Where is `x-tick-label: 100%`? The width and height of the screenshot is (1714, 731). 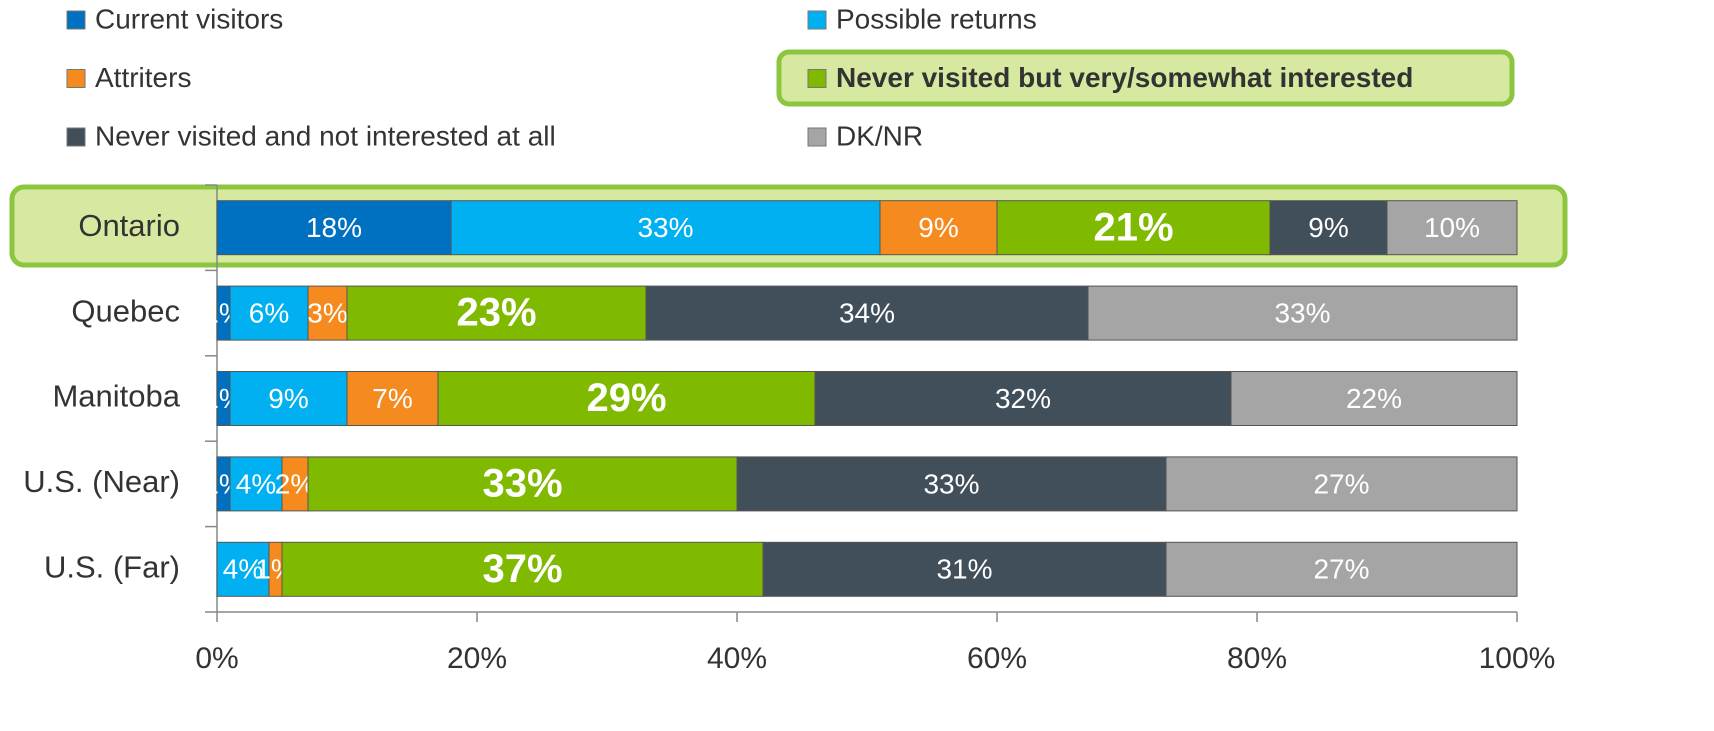 x-tick-label: 100% is located at coordinates (1517, 658).